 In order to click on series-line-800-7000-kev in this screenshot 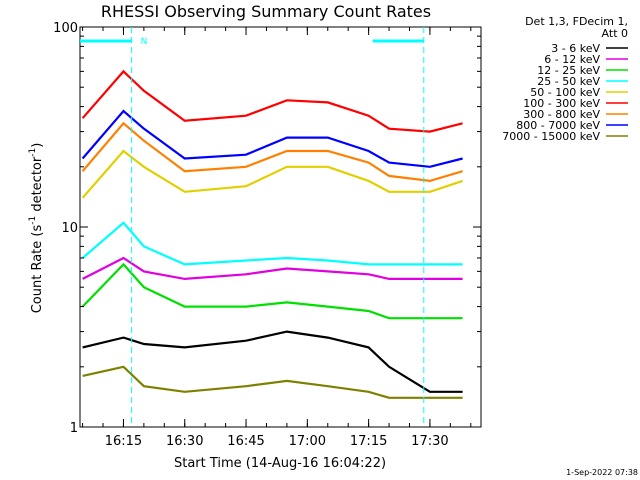, I will do `click(272, 138)`.